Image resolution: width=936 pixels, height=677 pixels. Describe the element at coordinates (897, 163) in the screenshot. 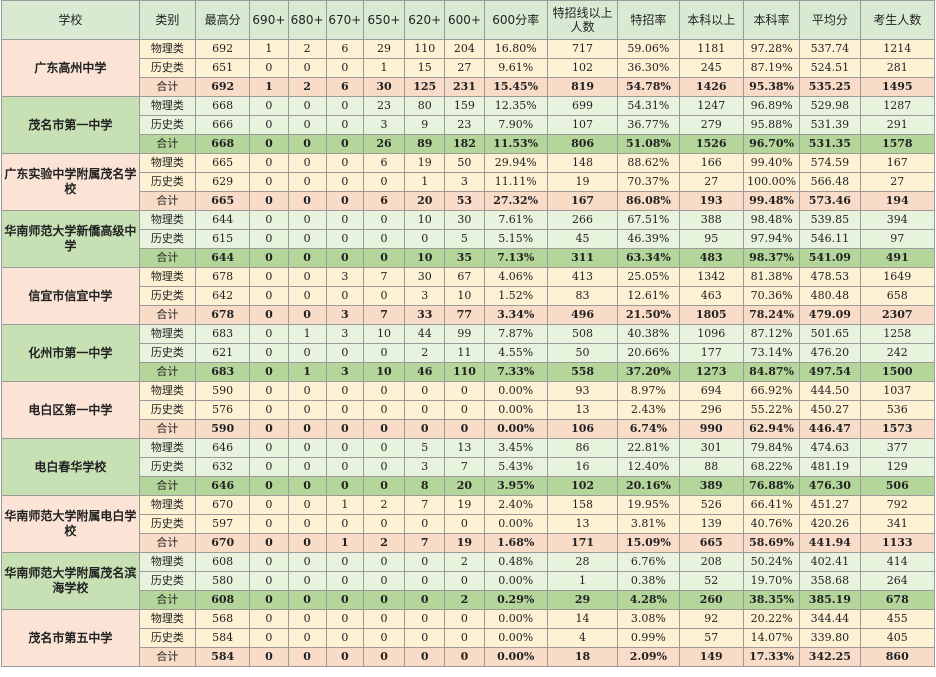

I see `table-cell: 167` at that location.